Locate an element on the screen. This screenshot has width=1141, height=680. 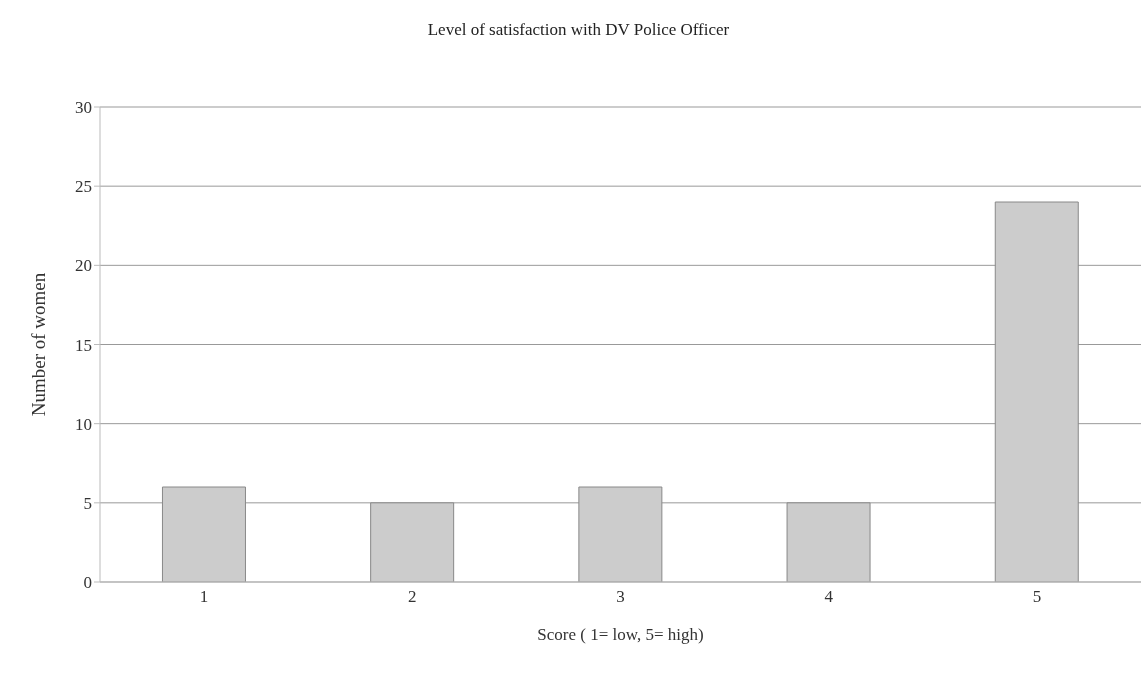
x-tick-label: 3 is located at coordinates (620, 597).